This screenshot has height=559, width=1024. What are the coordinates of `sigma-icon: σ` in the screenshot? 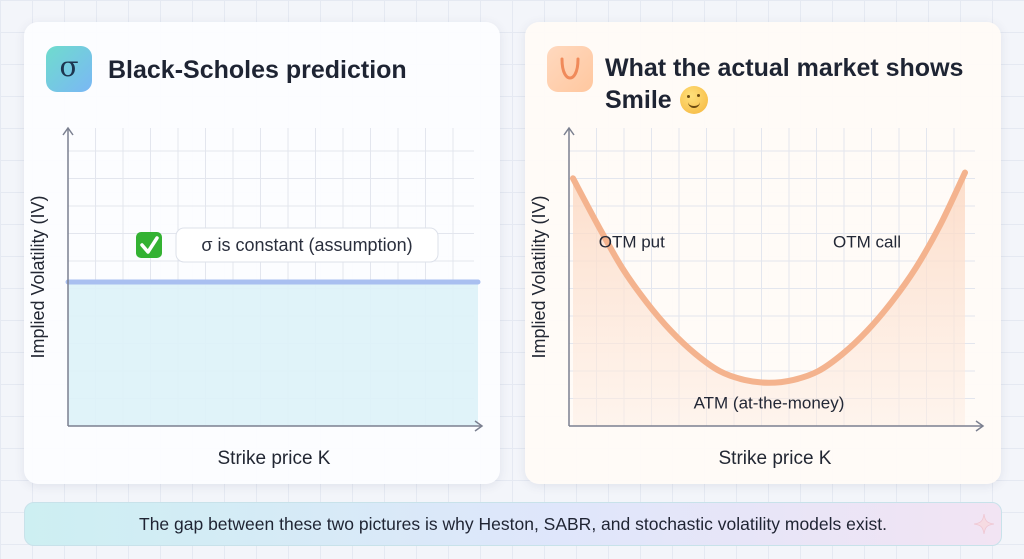 It's located at (69, 66).